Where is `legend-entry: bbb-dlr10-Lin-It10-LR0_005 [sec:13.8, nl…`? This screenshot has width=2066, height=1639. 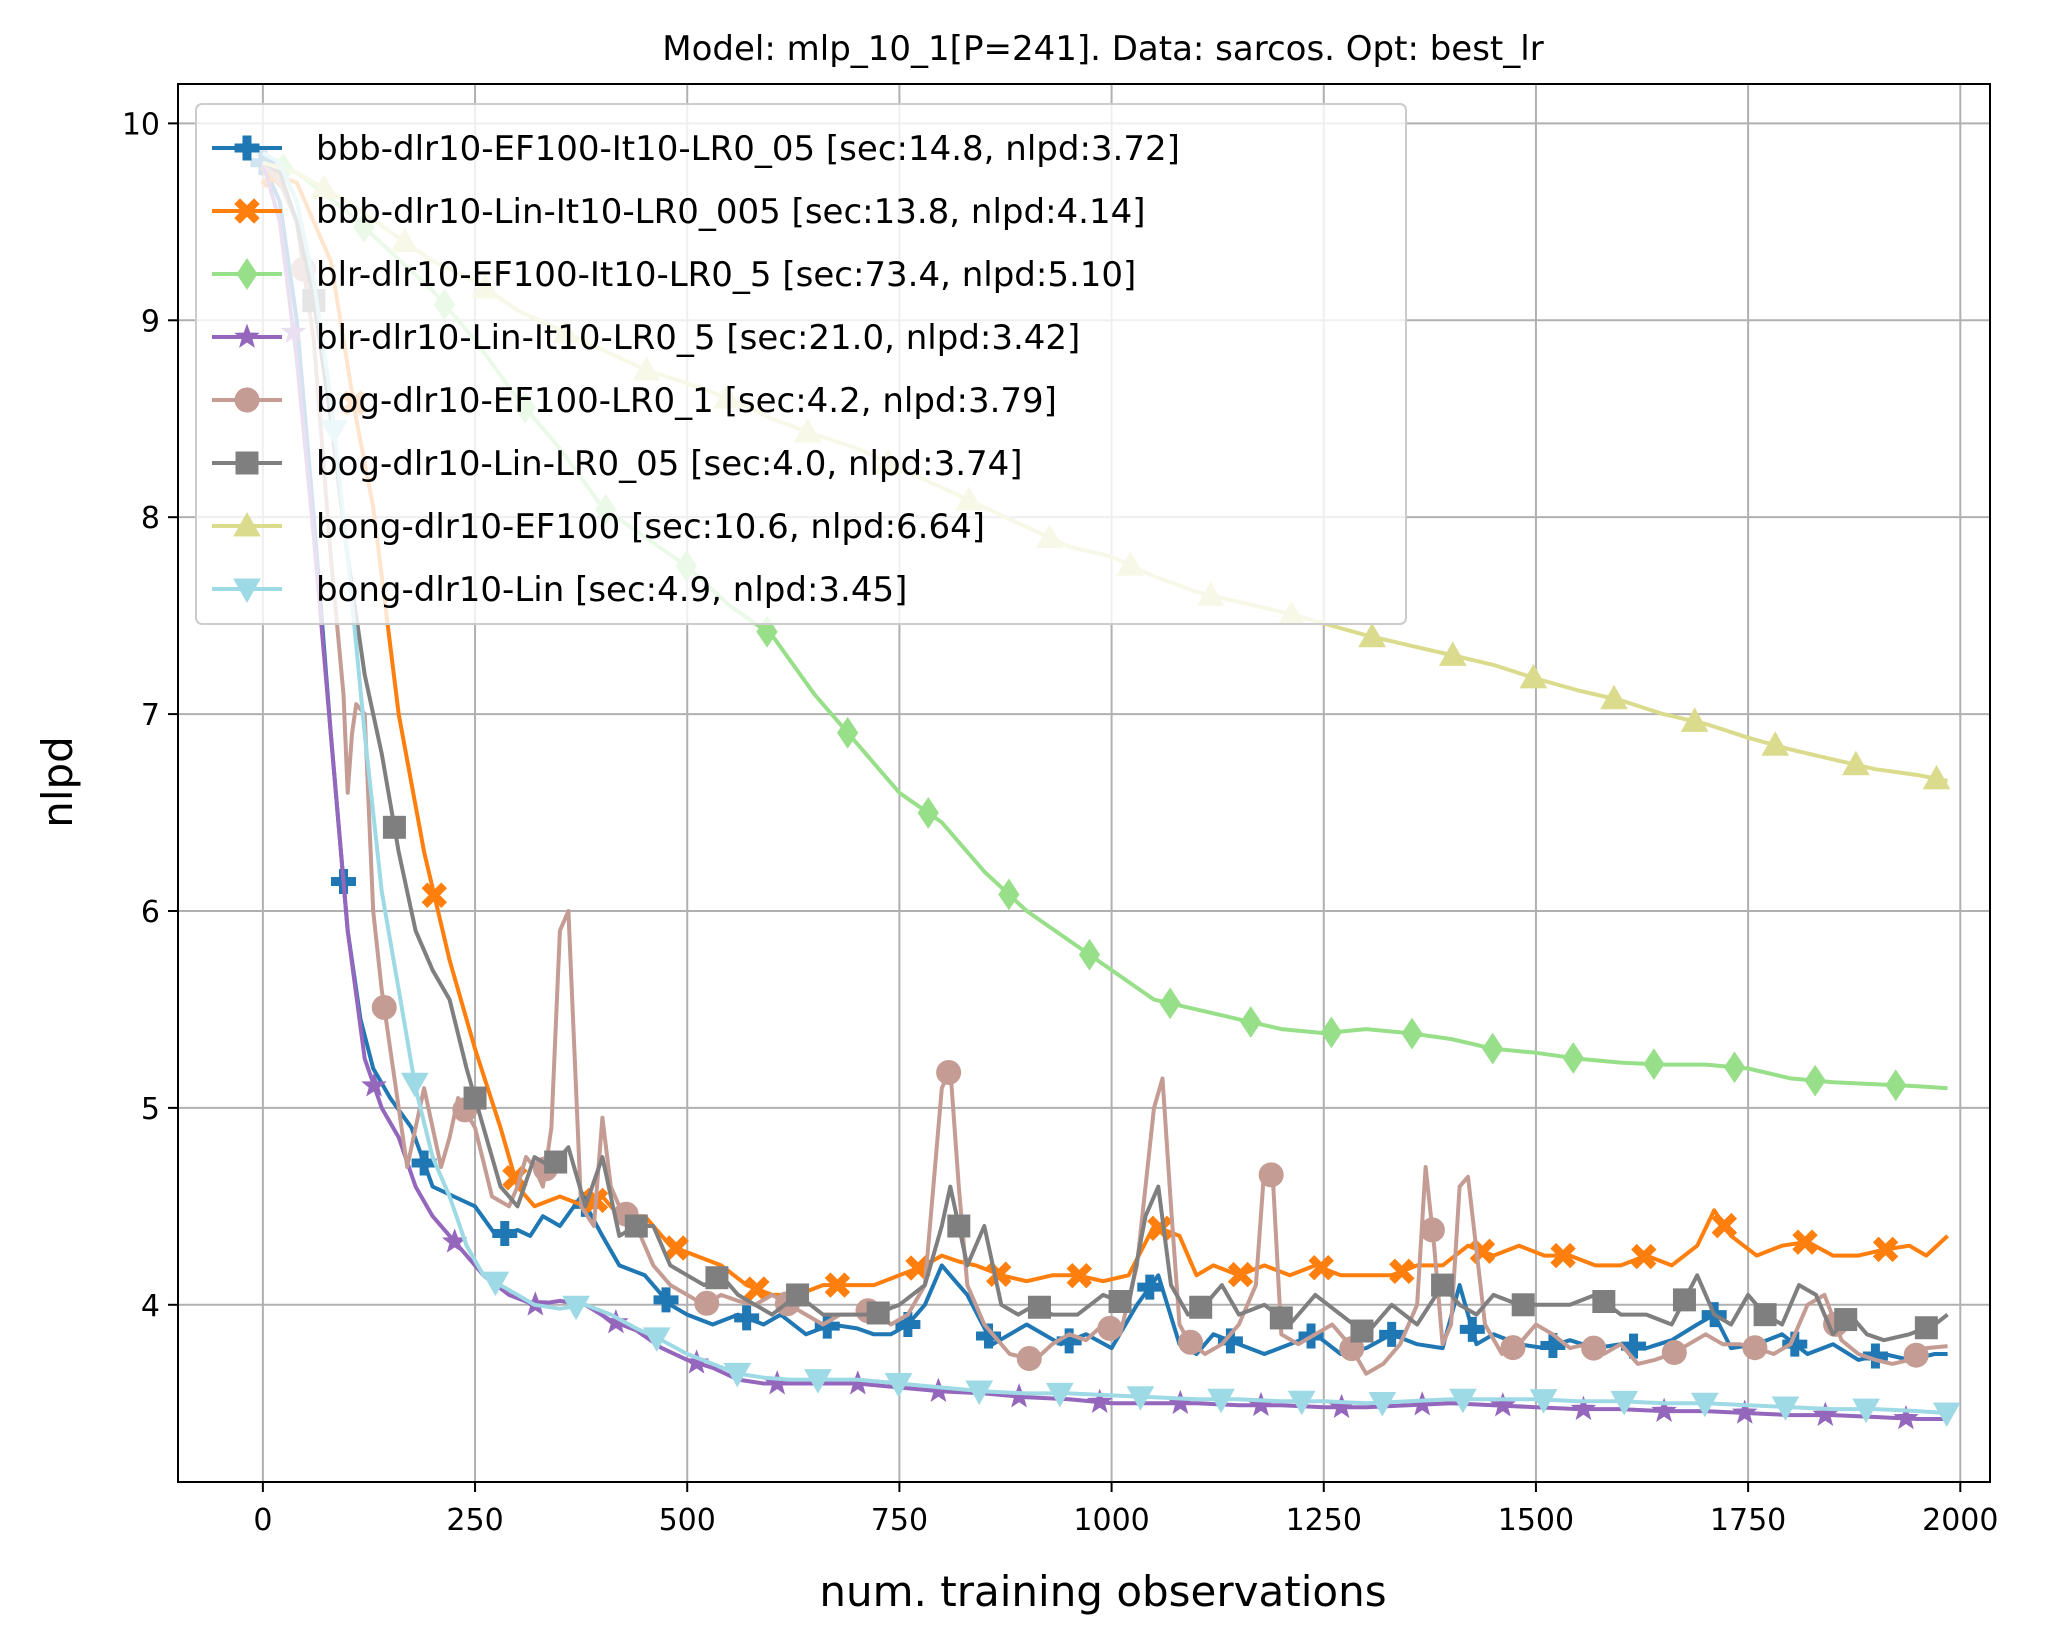
legend-entry: bbb-dlr10-Lin-It10-LR0_005 [sec:13.8, nl… is located at coordinates (679, 212).